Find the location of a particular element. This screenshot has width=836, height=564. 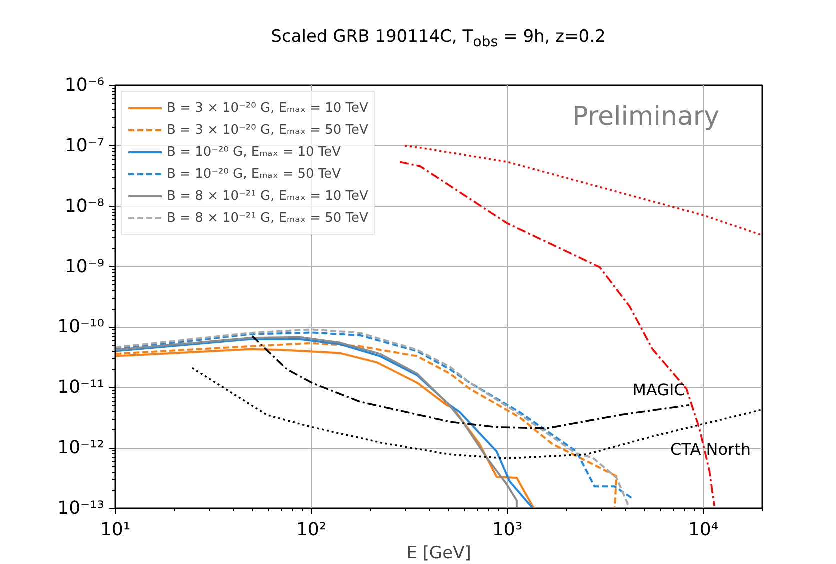

x-tick-label: 10⁴ is located at coordinates (703, 530).